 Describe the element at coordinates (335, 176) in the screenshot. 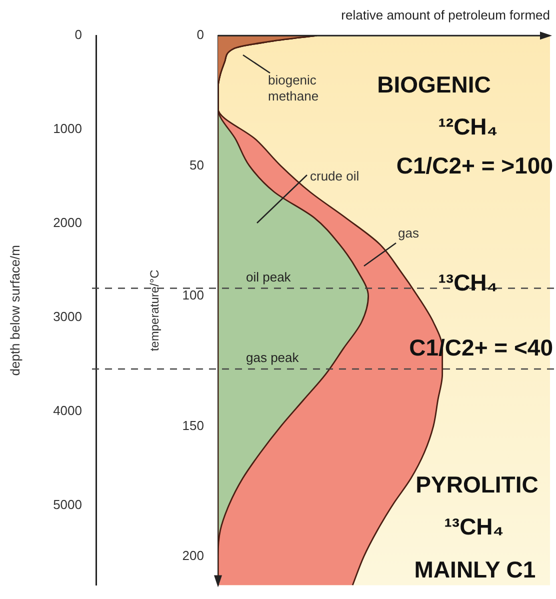

I see `text: crude oil` at that location.